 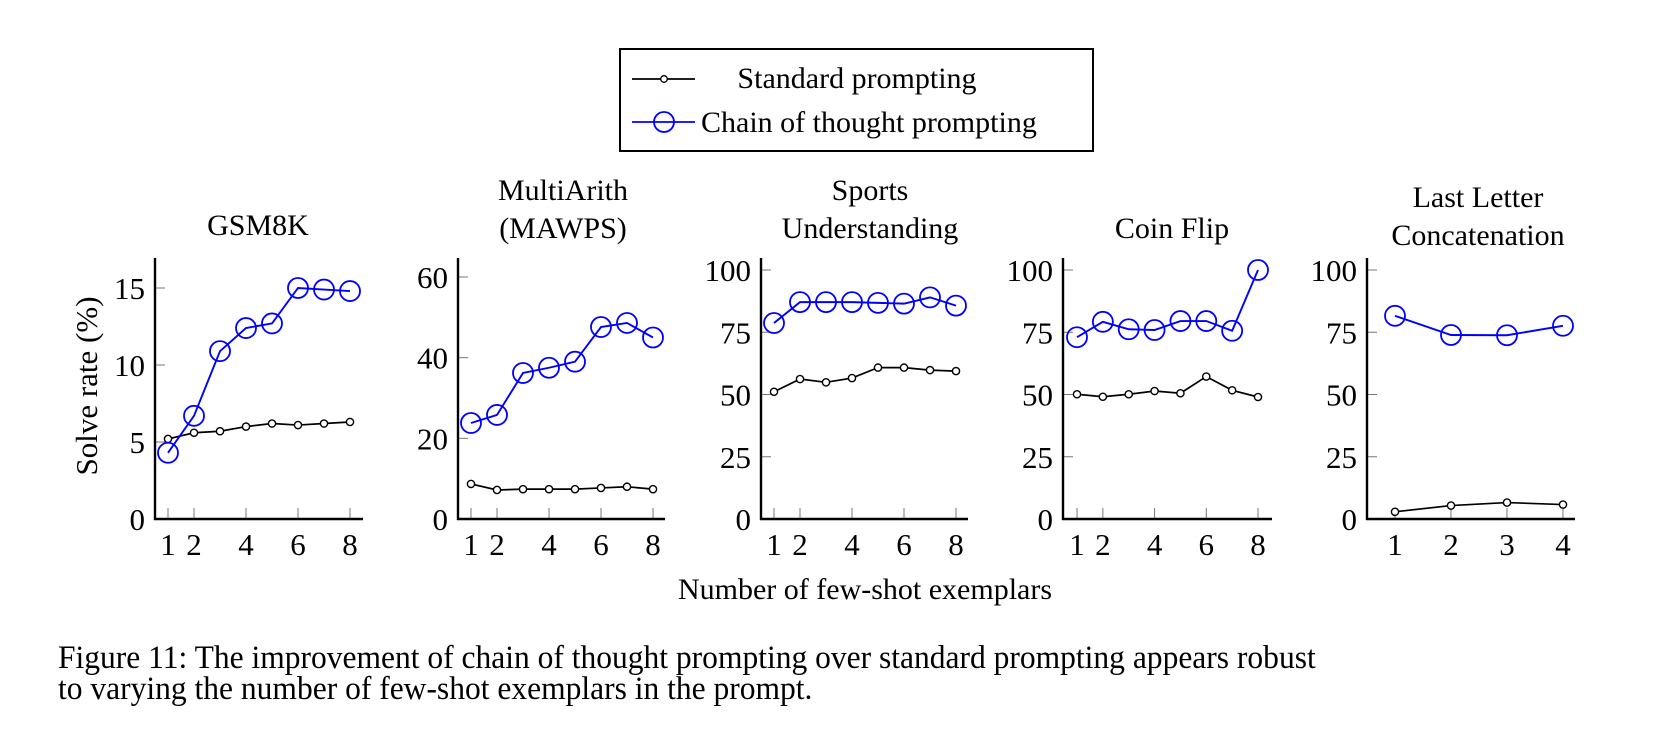 I want to click on subplot-1: GSM8K 0 5 10 15 1 2 4 6 8, so click(x=238, y=385).